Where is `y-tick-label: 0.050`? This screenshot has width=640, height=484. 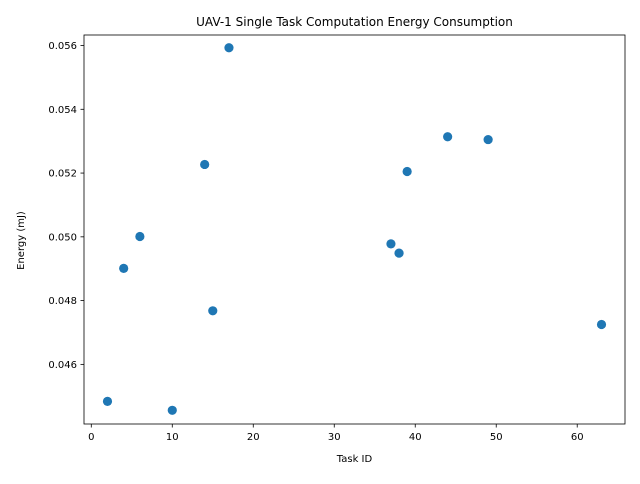
y-tick-label: 0.050 is located at coordinates (62, 237).